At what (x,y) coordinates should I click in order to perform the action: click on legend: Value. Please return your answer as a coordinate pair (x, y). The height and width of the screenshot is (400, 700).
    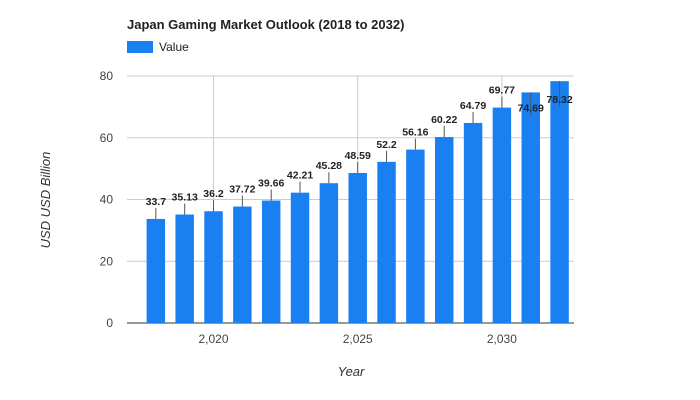
    Looking at the image, I should click on (158, 47).